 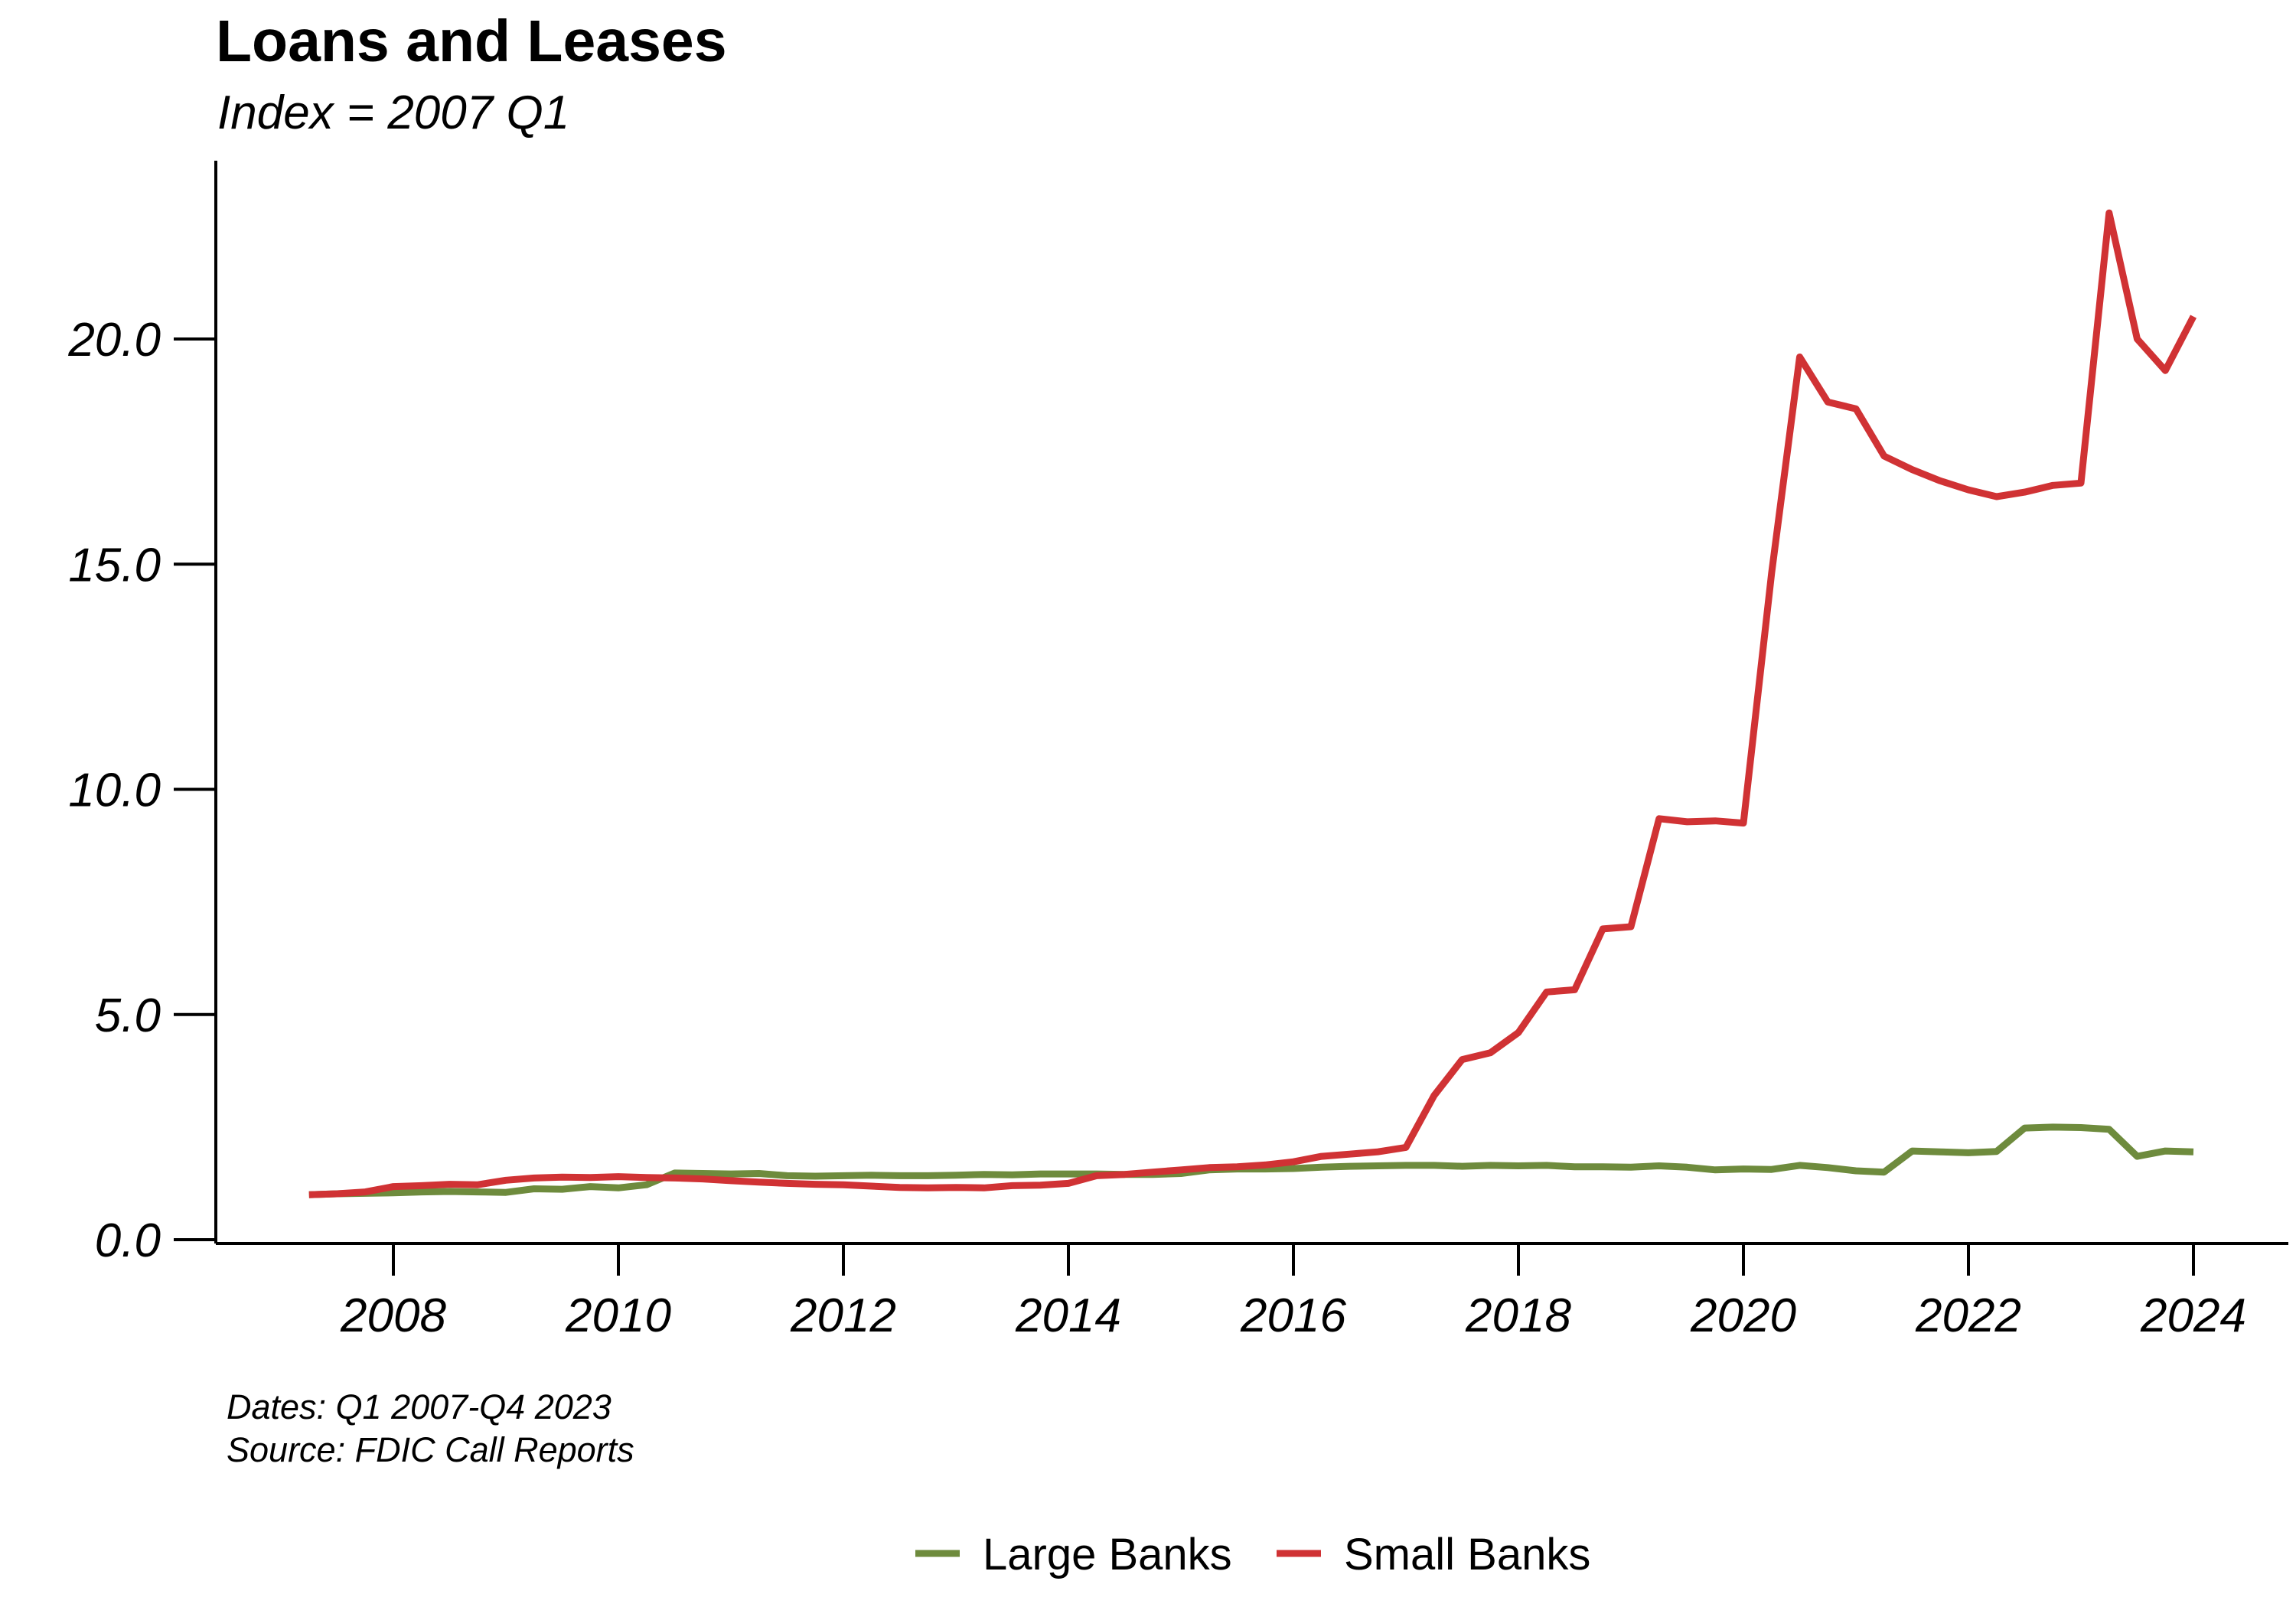 I want to click on caption-source: Source: FDIC Call Reports, so click(x=430, y=1449).